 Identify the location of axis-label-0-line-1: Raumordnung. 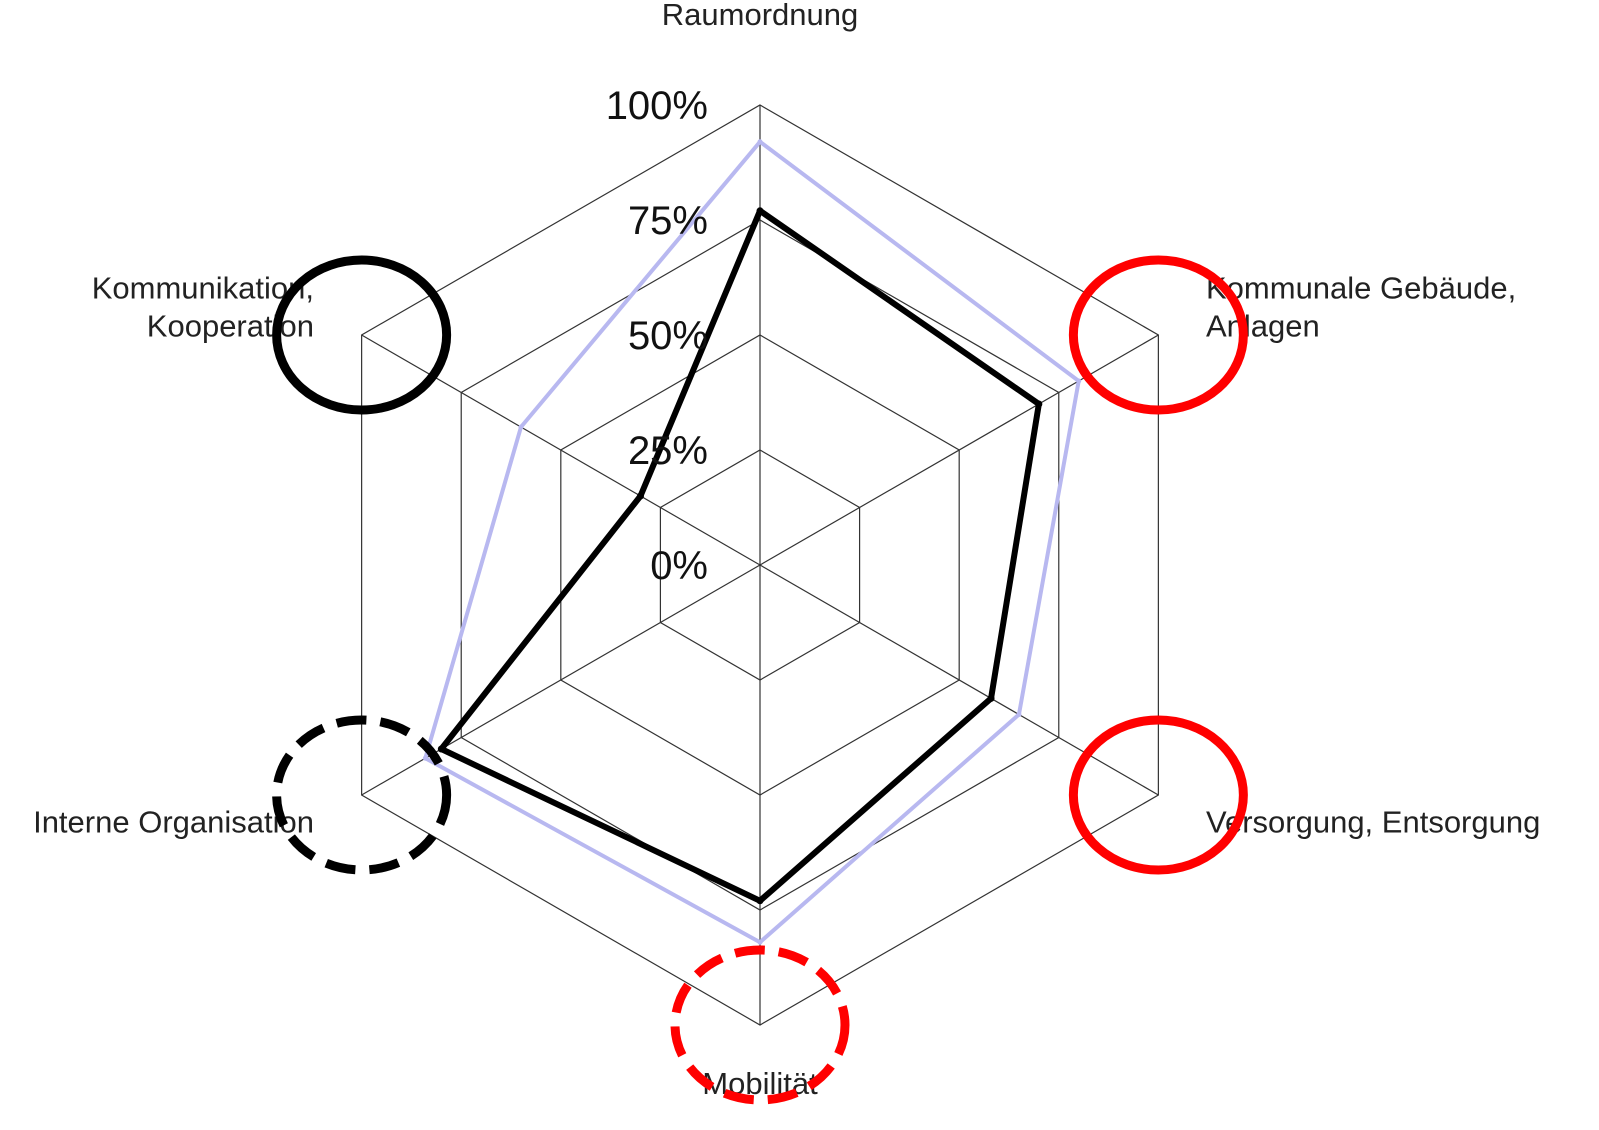
(760, 16).